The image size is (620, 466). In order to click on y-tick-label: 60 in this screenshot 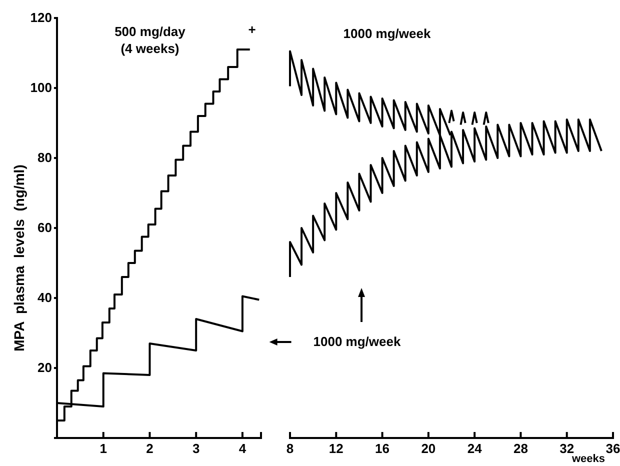, I will do `click(45, 228)`.